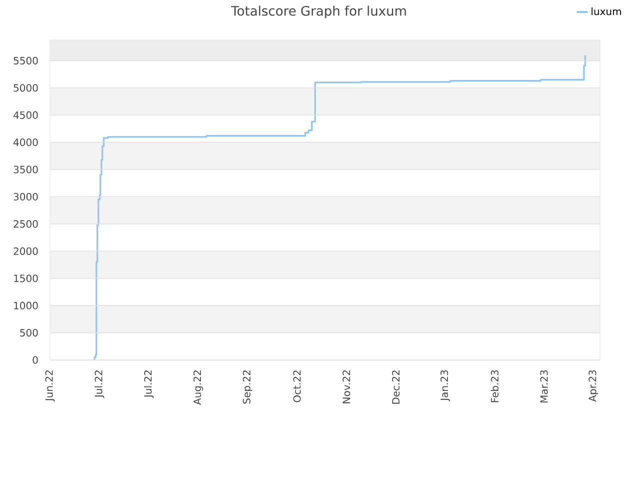  I want to click on x-tick-label: Jan.23, so click(445, 386).